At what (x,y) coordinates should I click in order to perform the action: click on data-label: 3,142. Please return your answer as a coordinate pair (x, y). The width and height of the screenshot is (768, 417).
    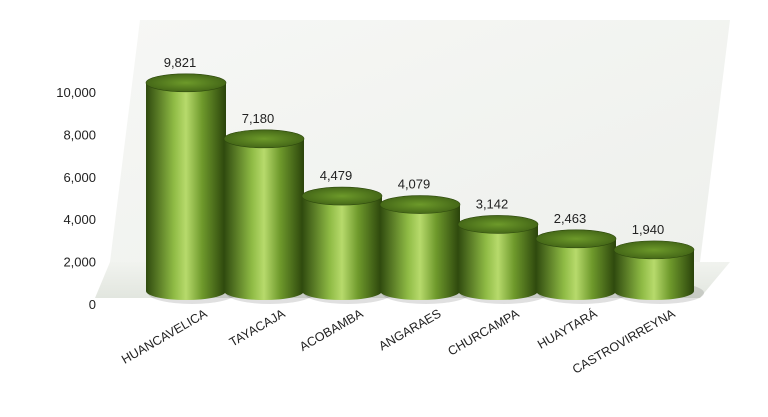
    Looking at the image, I should click on (492, 203).